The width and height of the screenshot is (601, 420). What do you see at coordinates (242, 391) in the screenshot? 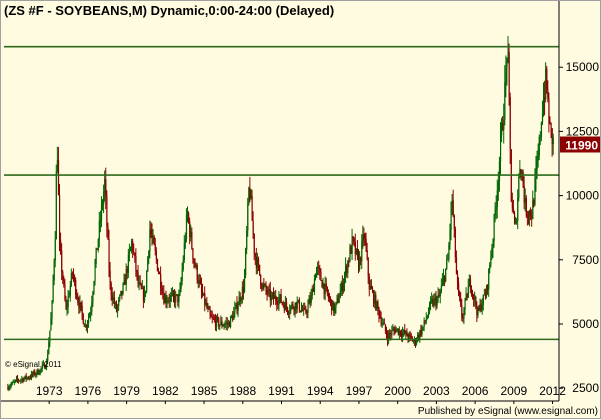
I see `x-tick-label: 1988` at bounding box center [242, 391].